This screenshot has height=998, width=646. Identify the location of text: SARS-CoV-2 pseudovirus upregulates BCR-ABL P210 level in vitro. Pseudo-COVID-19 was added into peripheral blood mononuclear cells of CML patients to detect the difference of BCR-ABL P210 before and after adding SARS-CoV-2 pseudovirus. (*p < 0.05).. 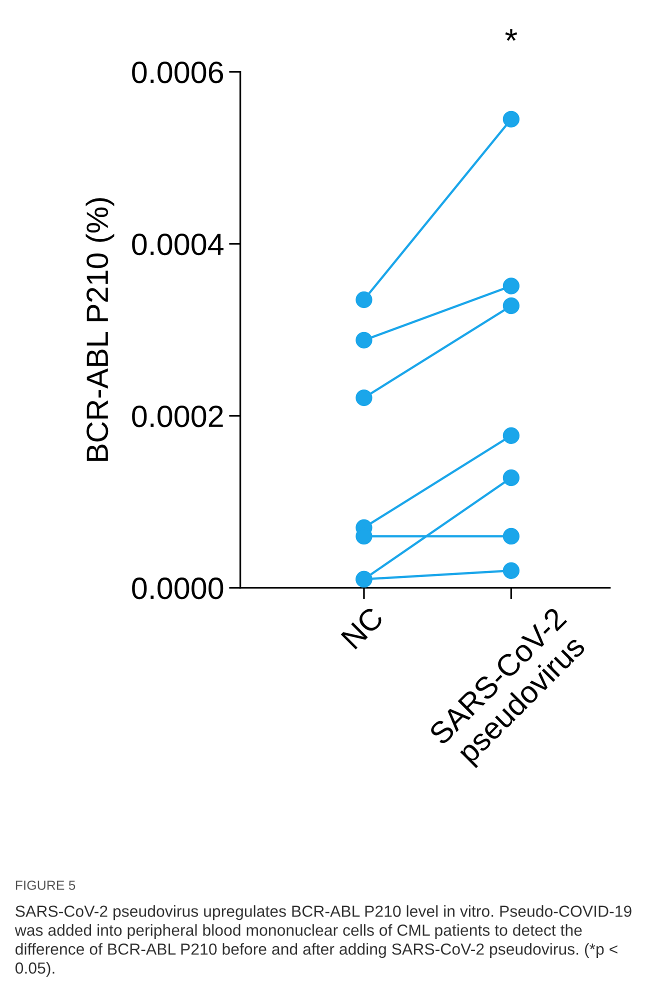
(323, 941).